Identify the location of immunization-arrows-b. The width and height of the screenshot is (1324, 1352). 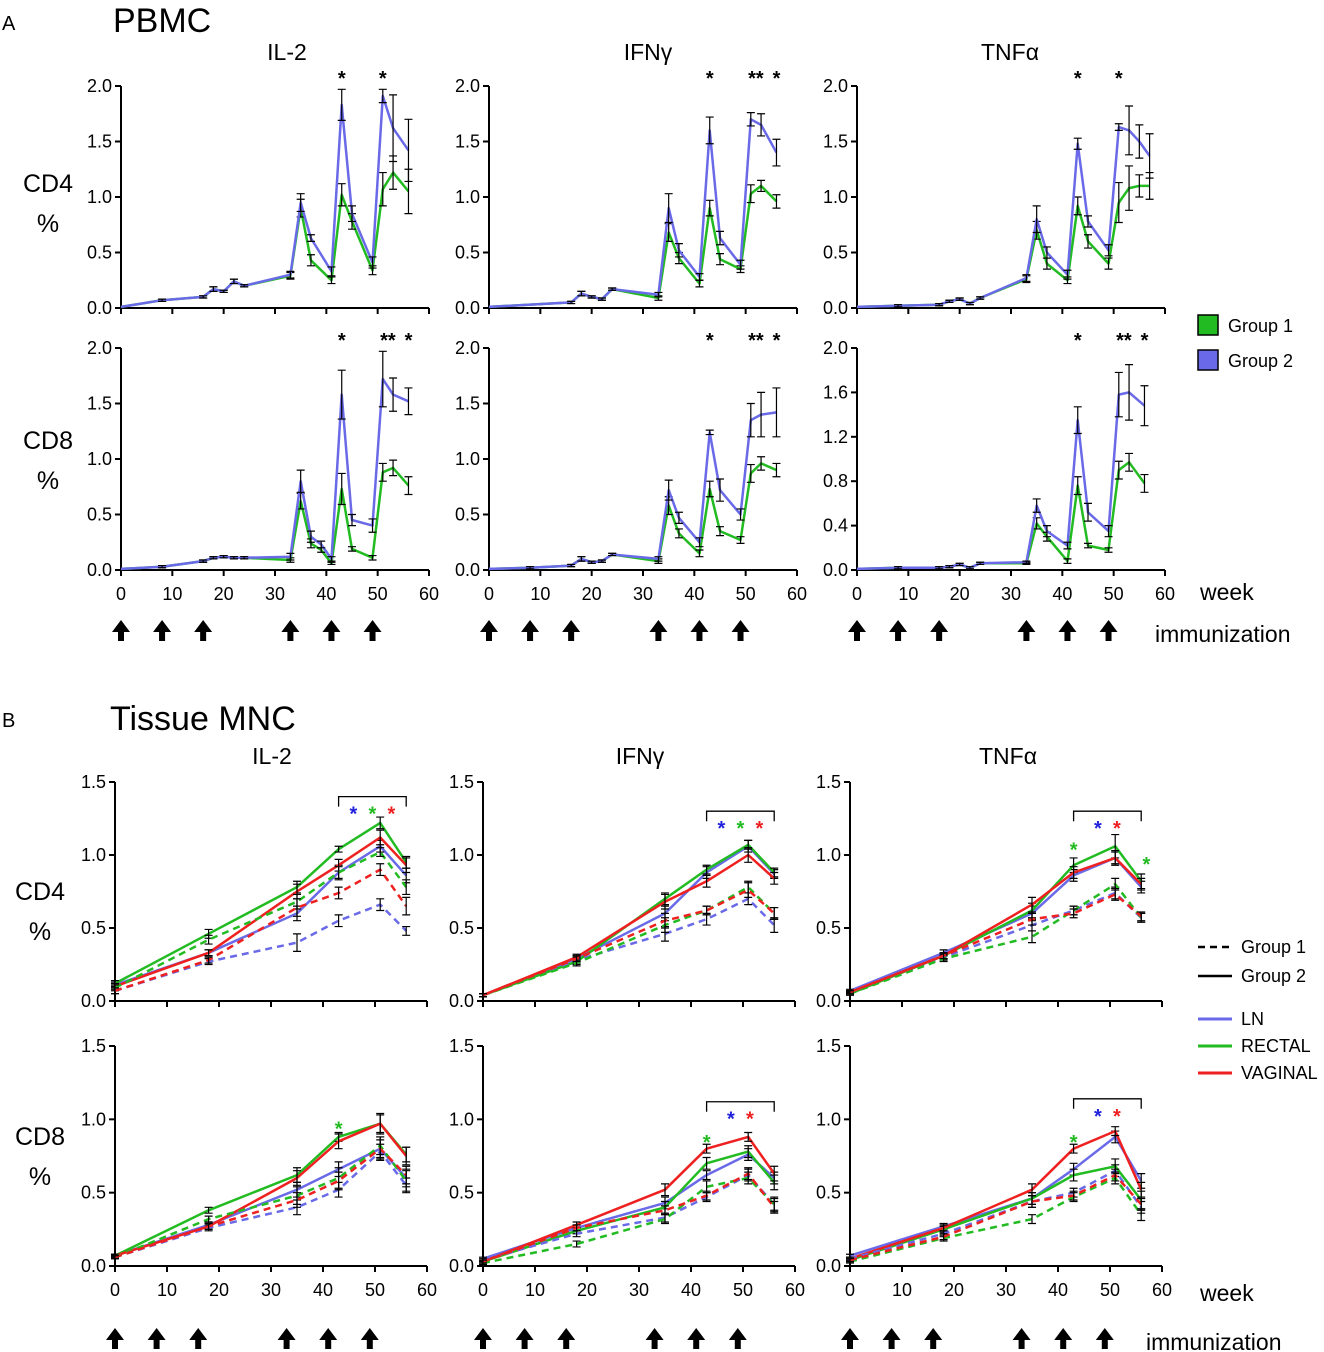
(610, 1338).